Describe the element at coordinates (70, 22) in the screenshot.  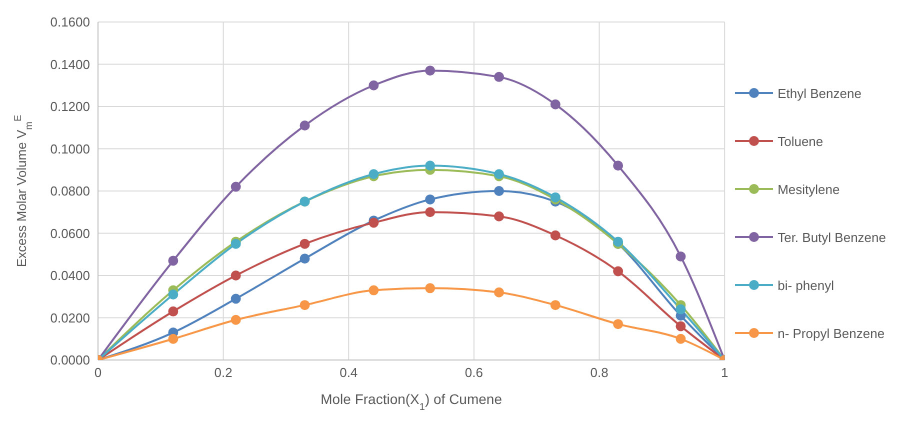
I see `y-tick-label: 0.1600` at that location.